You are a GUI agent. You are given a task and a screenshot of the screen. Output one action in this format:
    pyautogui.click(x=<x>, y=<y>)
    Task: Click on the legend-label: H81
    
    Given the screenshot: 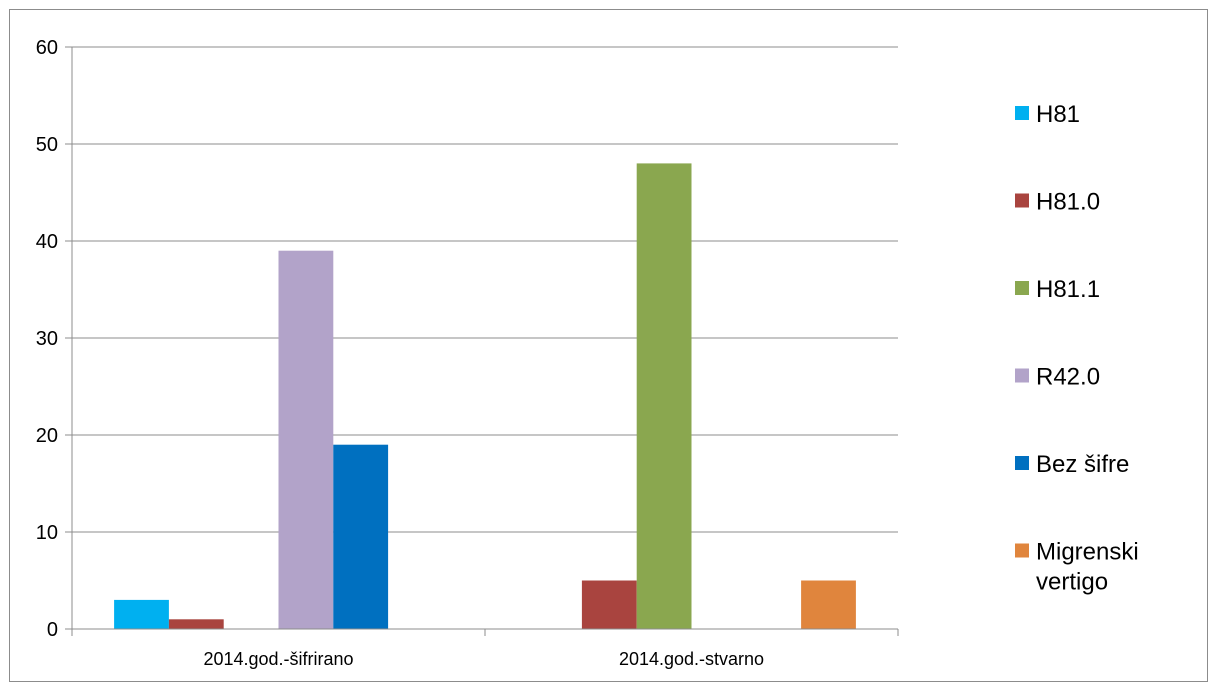 What is the action you would take?
    pyautogui.click(x=1058, y=114)
    